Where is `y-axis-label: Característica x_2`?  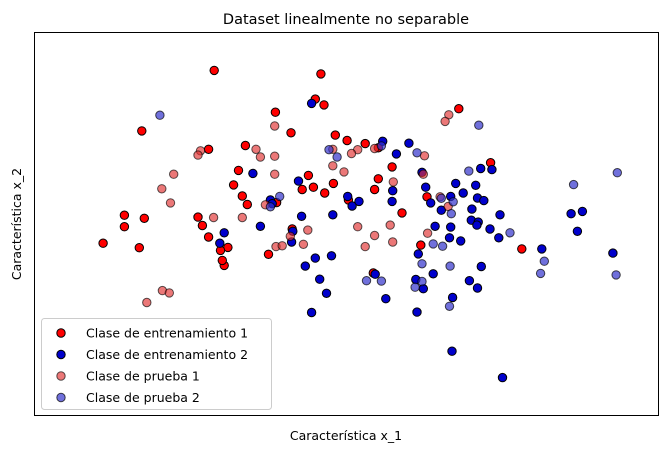 y-axis-label: Característica x_2 is located at coordinates (16, 224).